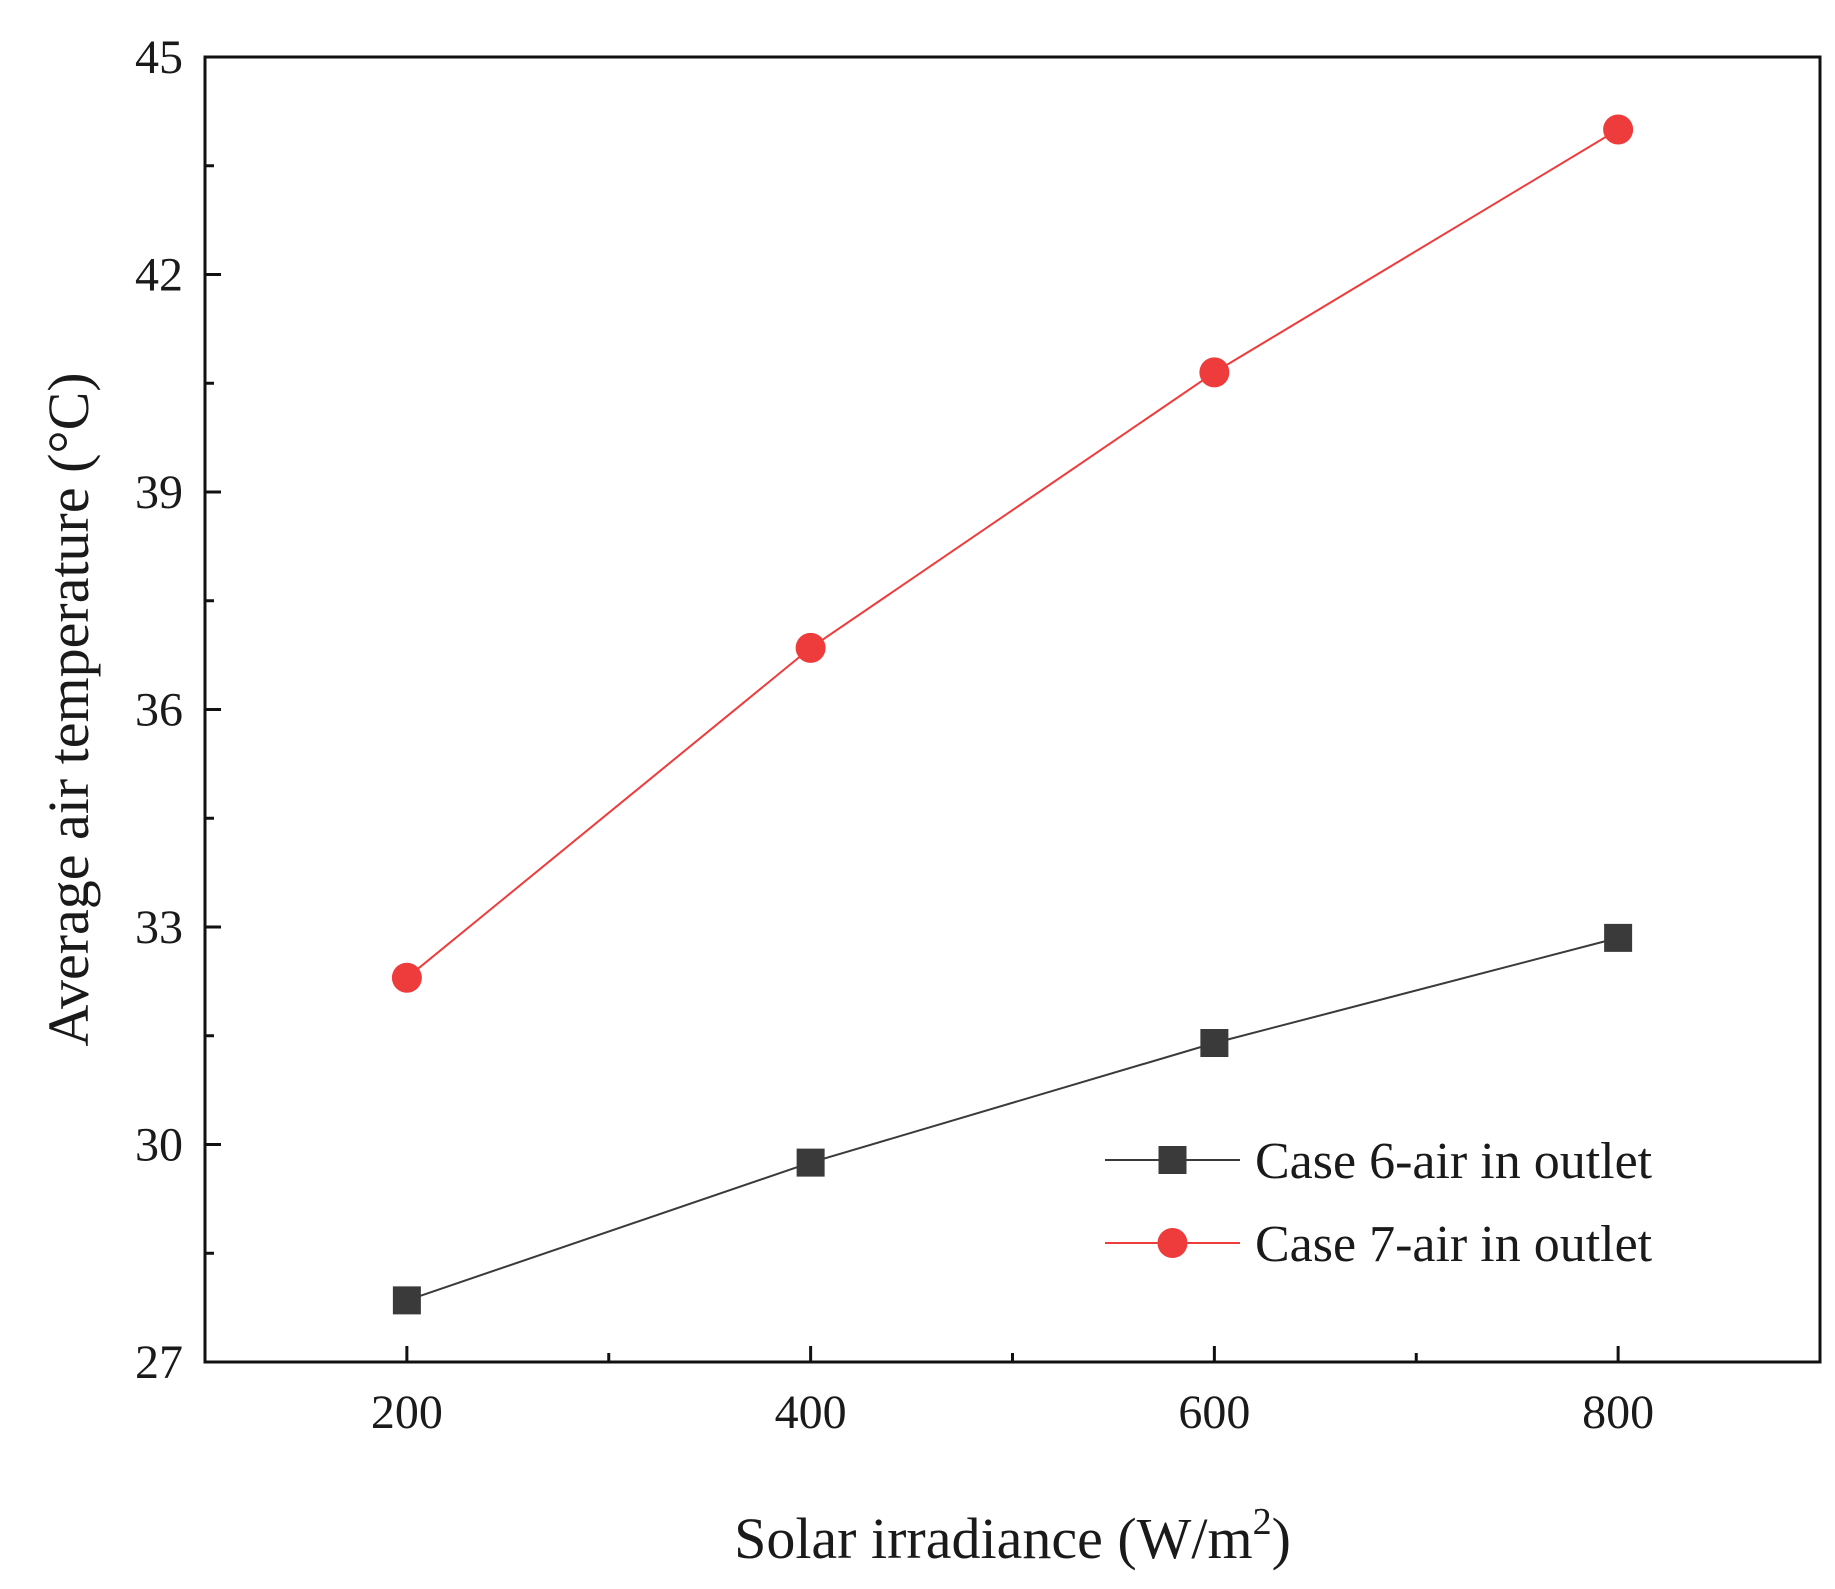  Describe the element at coordinates (1262, 1522) in the screenshot. I see `x-axis-title-superscript: 2` at that location.